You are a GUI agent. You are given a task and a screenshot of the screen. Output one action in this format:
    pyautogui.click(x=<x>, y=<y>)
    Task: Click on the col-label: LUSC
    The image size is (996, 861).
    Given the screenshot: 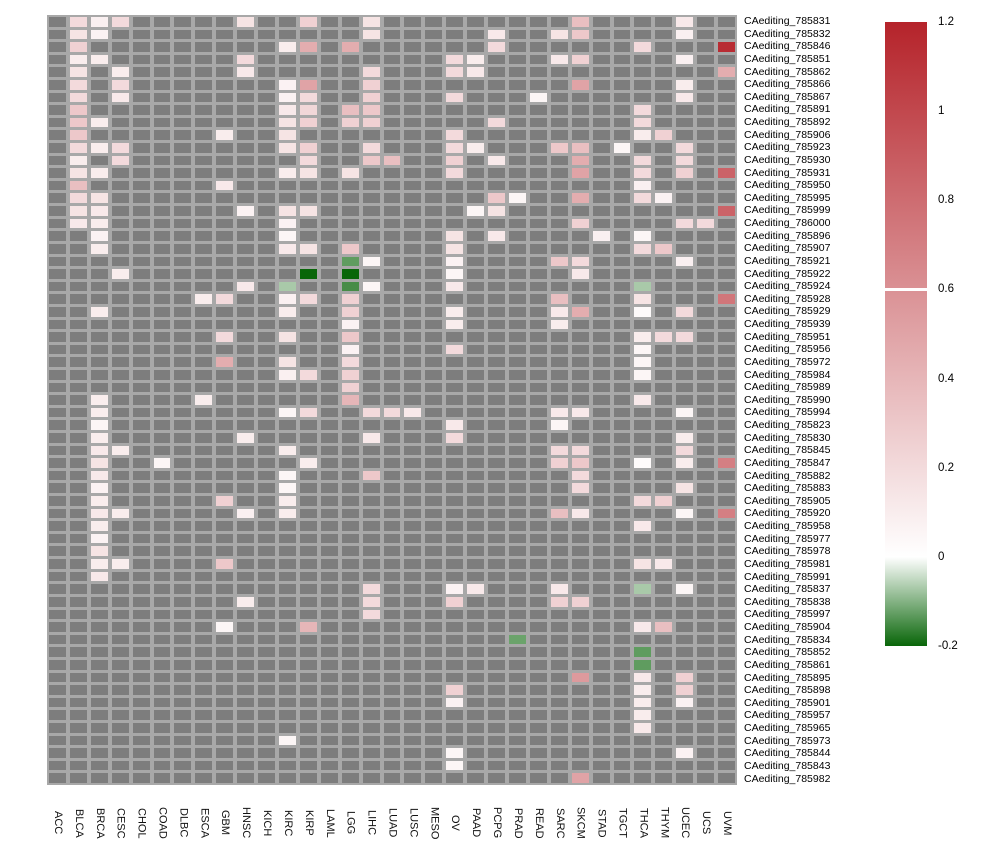 What is the action you would take?
    pyautogui.click(x=413, y=823)
    